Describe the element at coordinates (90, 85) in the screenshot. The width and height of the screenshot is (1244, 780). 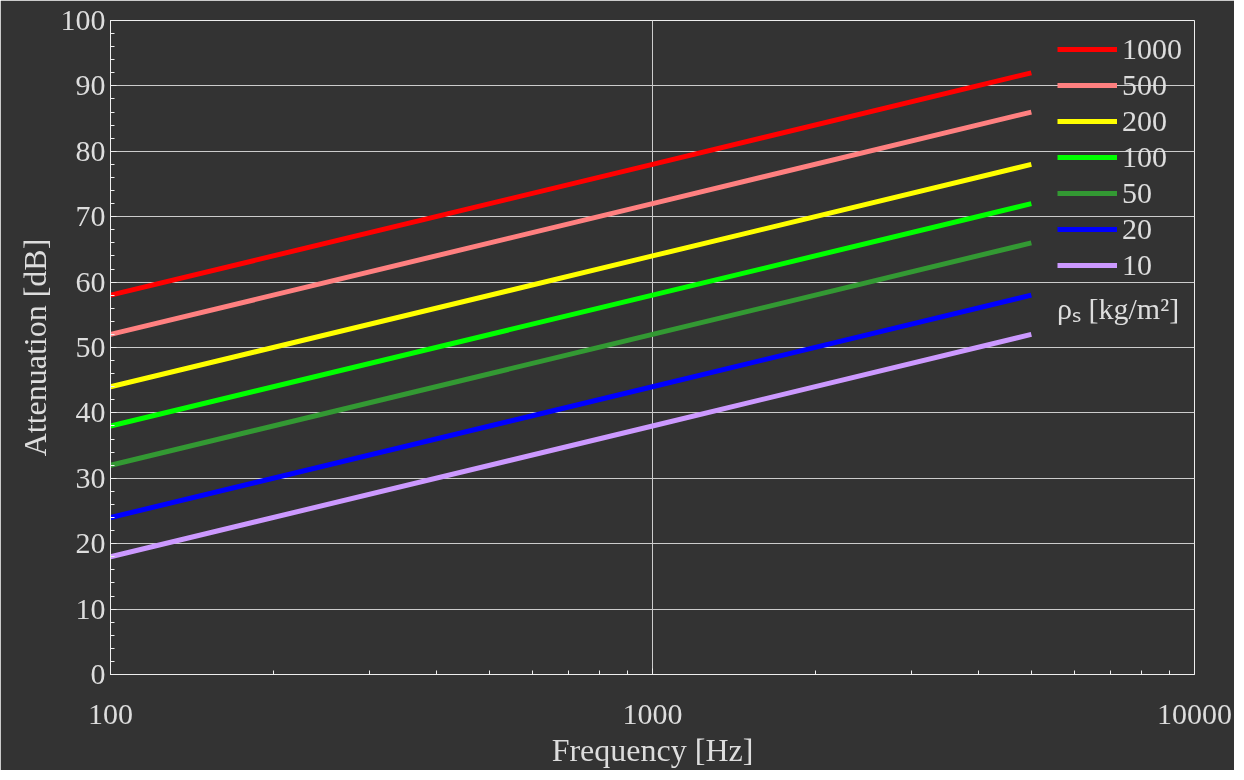
I see `y-tick-label: 90` at that location.